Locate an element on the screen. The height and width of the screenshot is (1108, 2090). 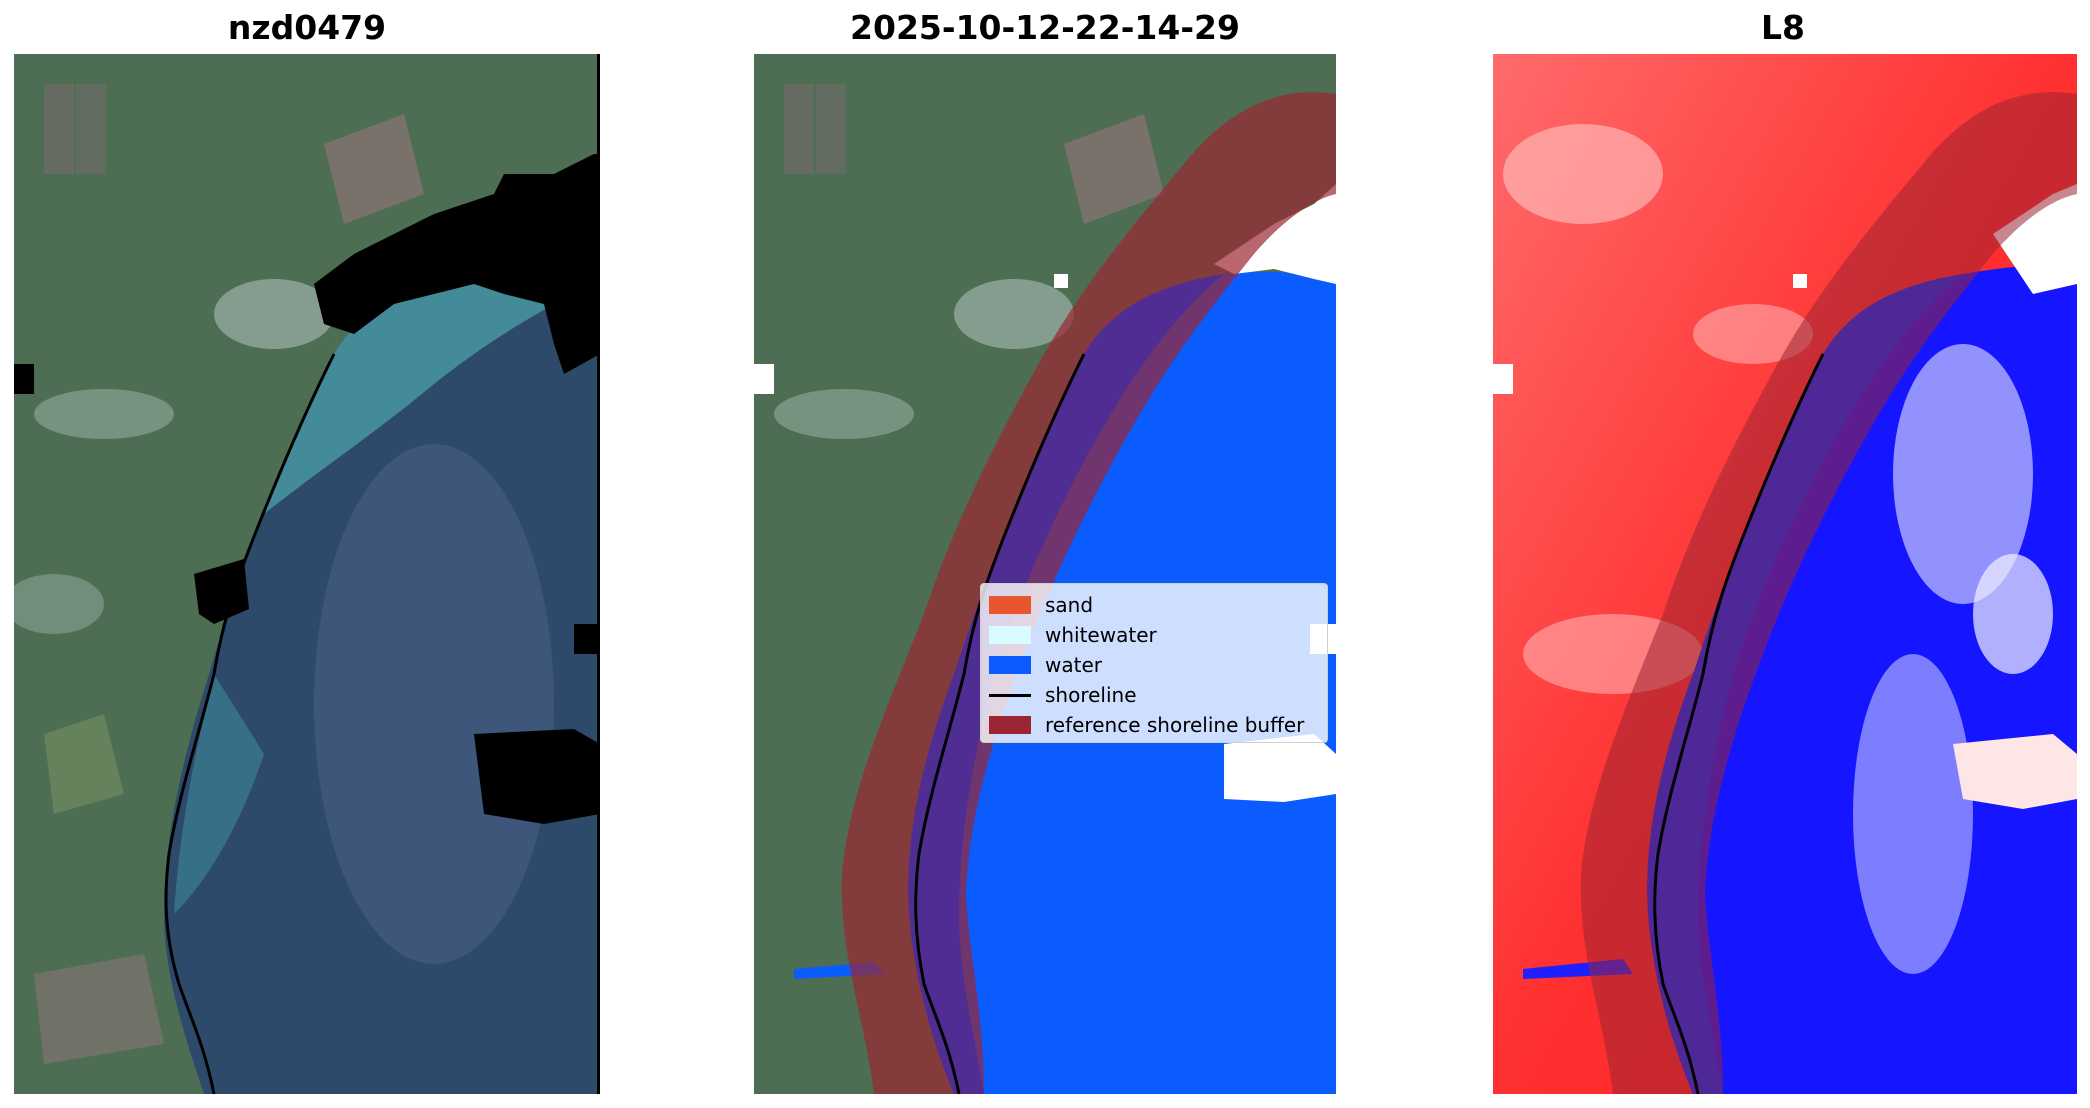
legend-label-sand: sand is located at coordinates (1069, 605).